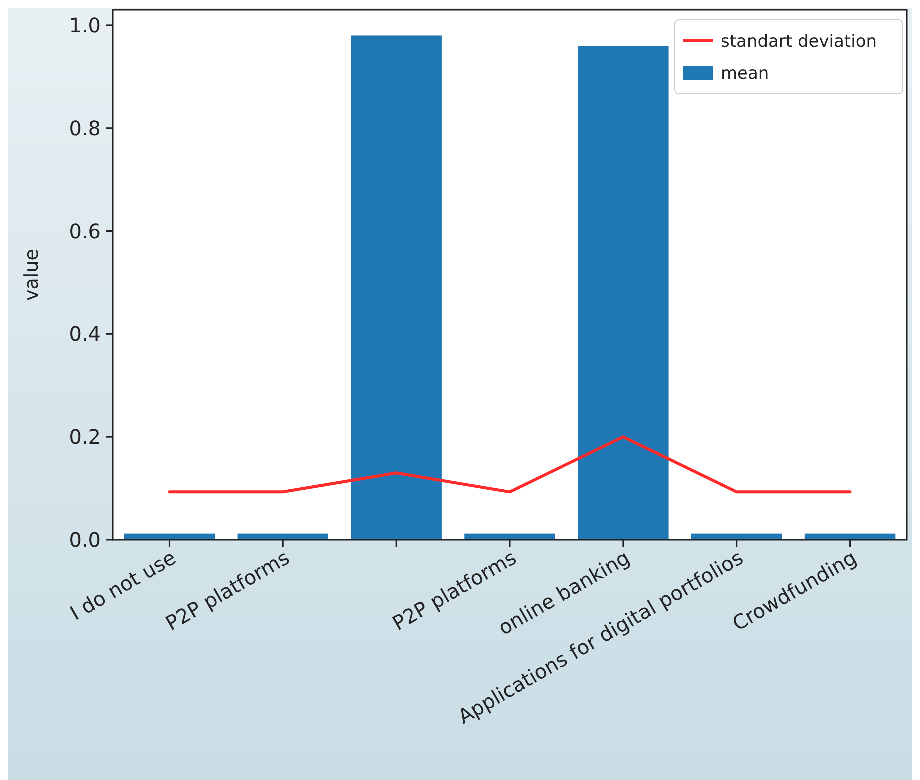 The height and width of the screenshot is (780, 920). Describe the element at coordinates (85, 128) in the screenshot. I see `y-tick-label: 0.8` at that location.